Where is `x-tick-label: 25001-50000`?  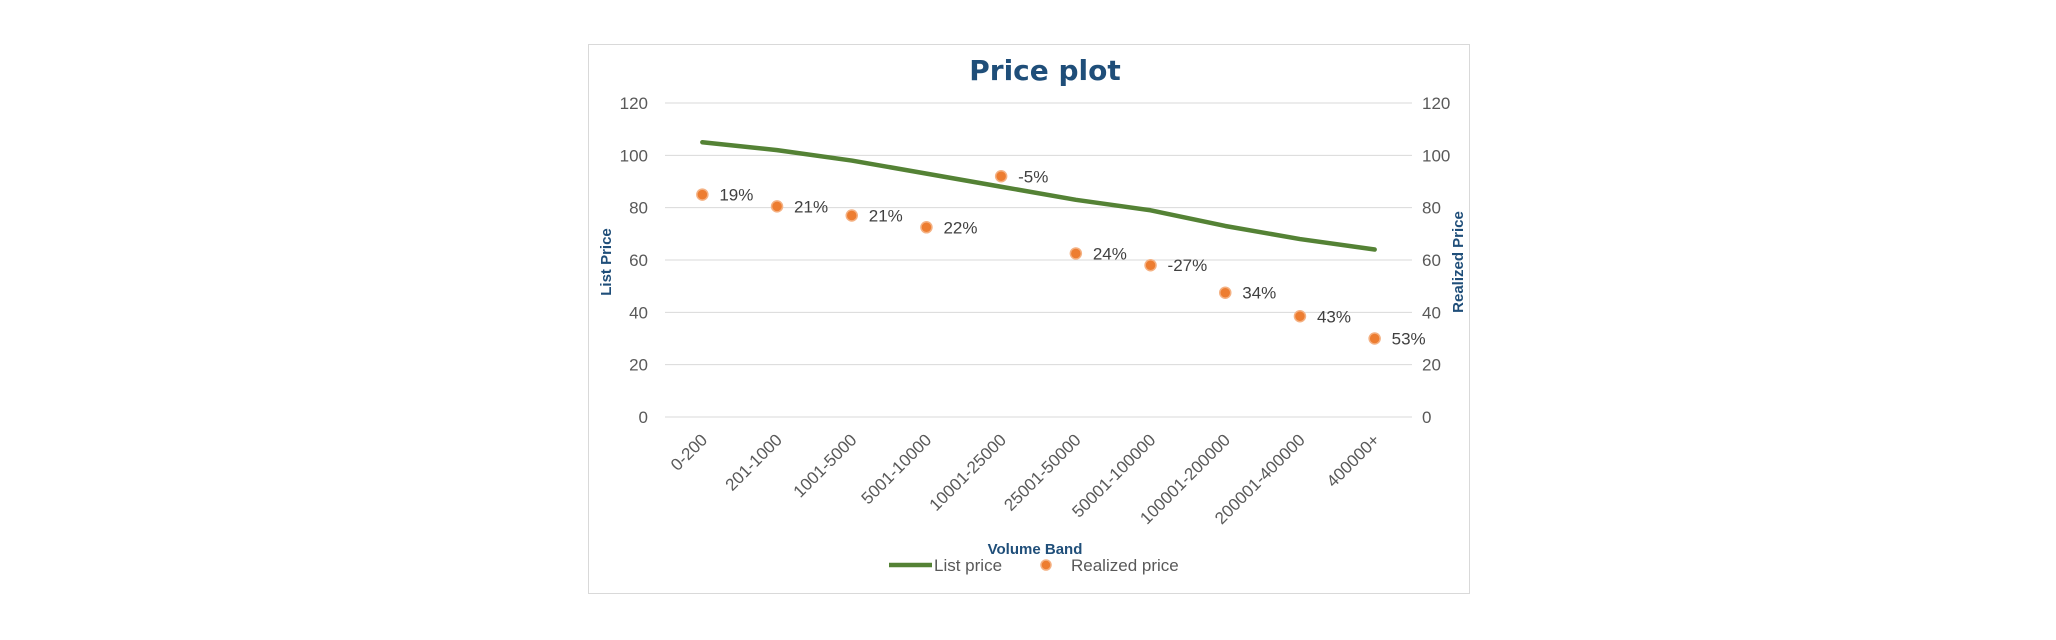 x-tick-label: 25001-50000 is located at coordinates (1042, 472).